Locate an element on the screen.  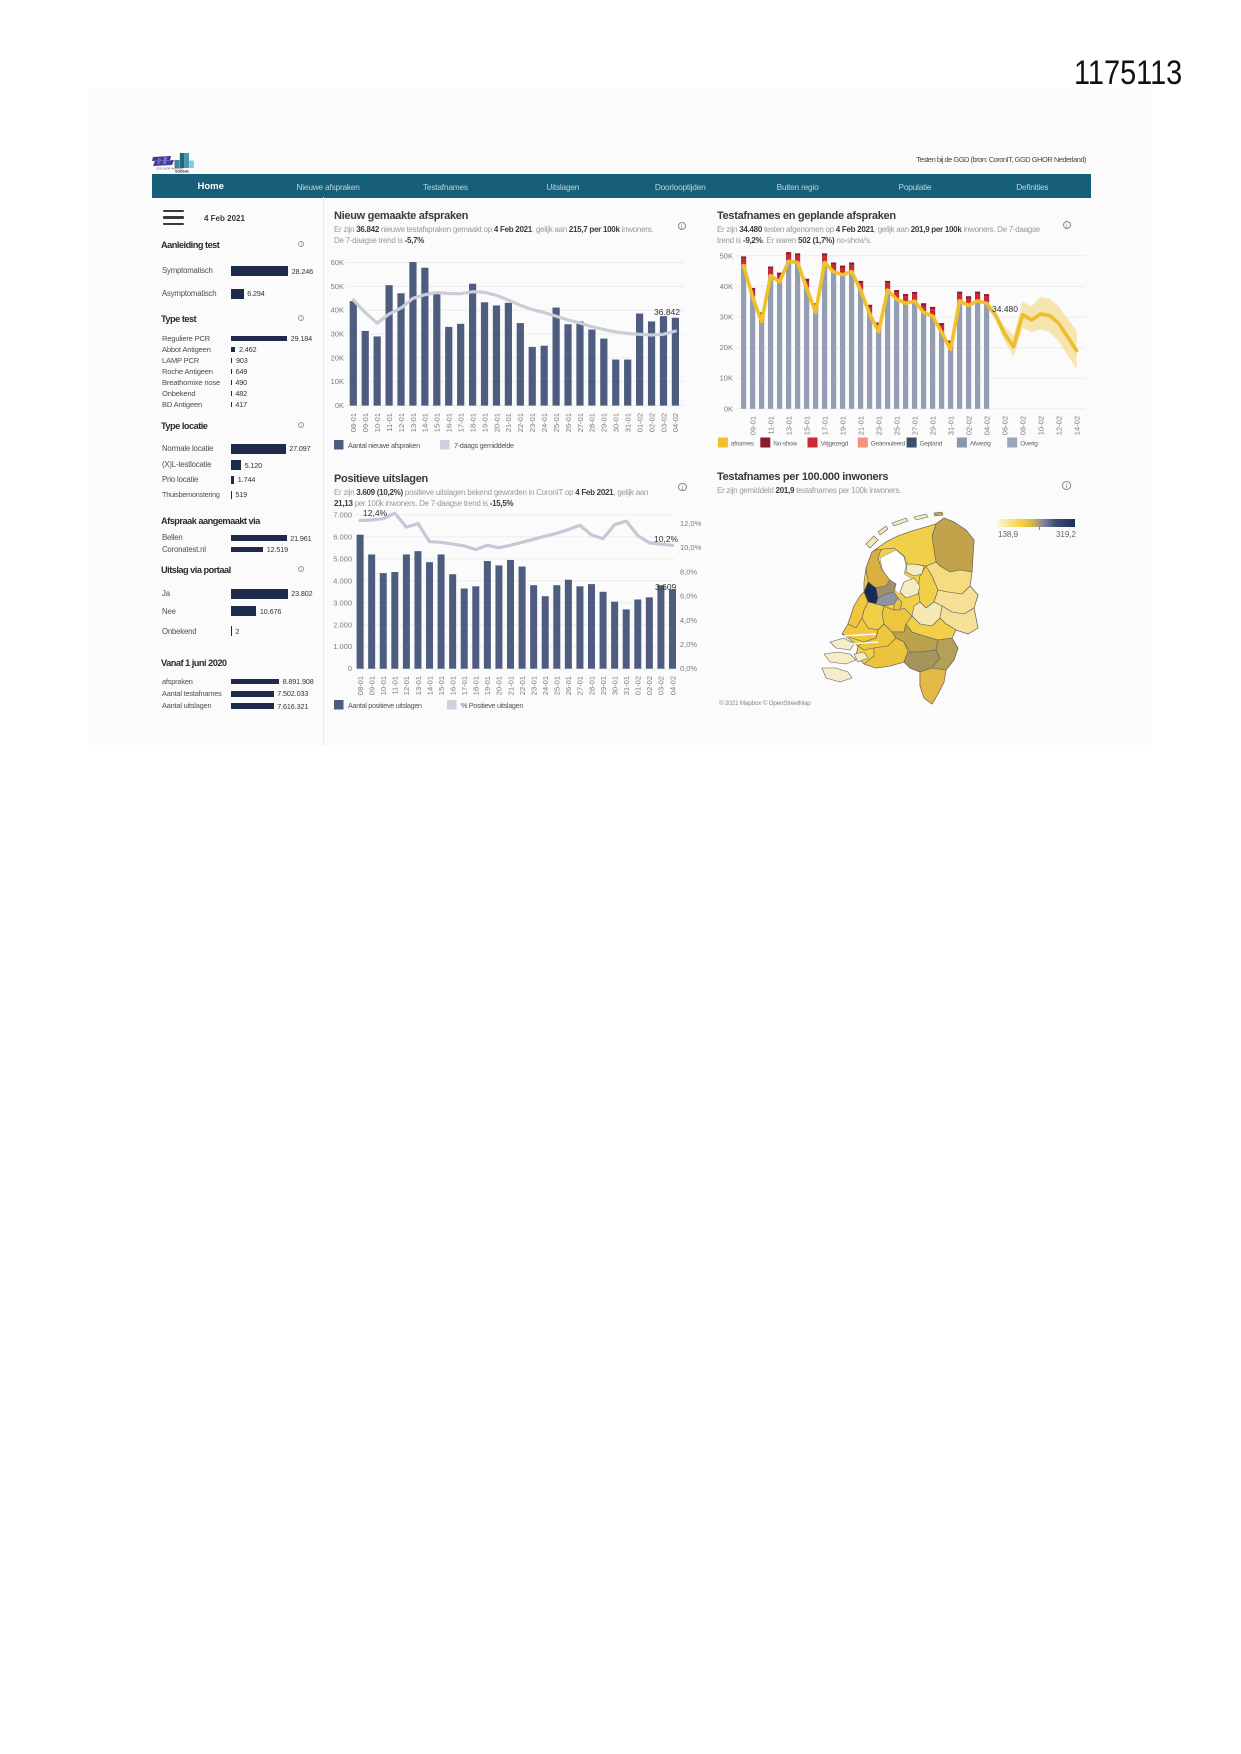
svg-text: 34.480 is located at coordinates (1005, 309).